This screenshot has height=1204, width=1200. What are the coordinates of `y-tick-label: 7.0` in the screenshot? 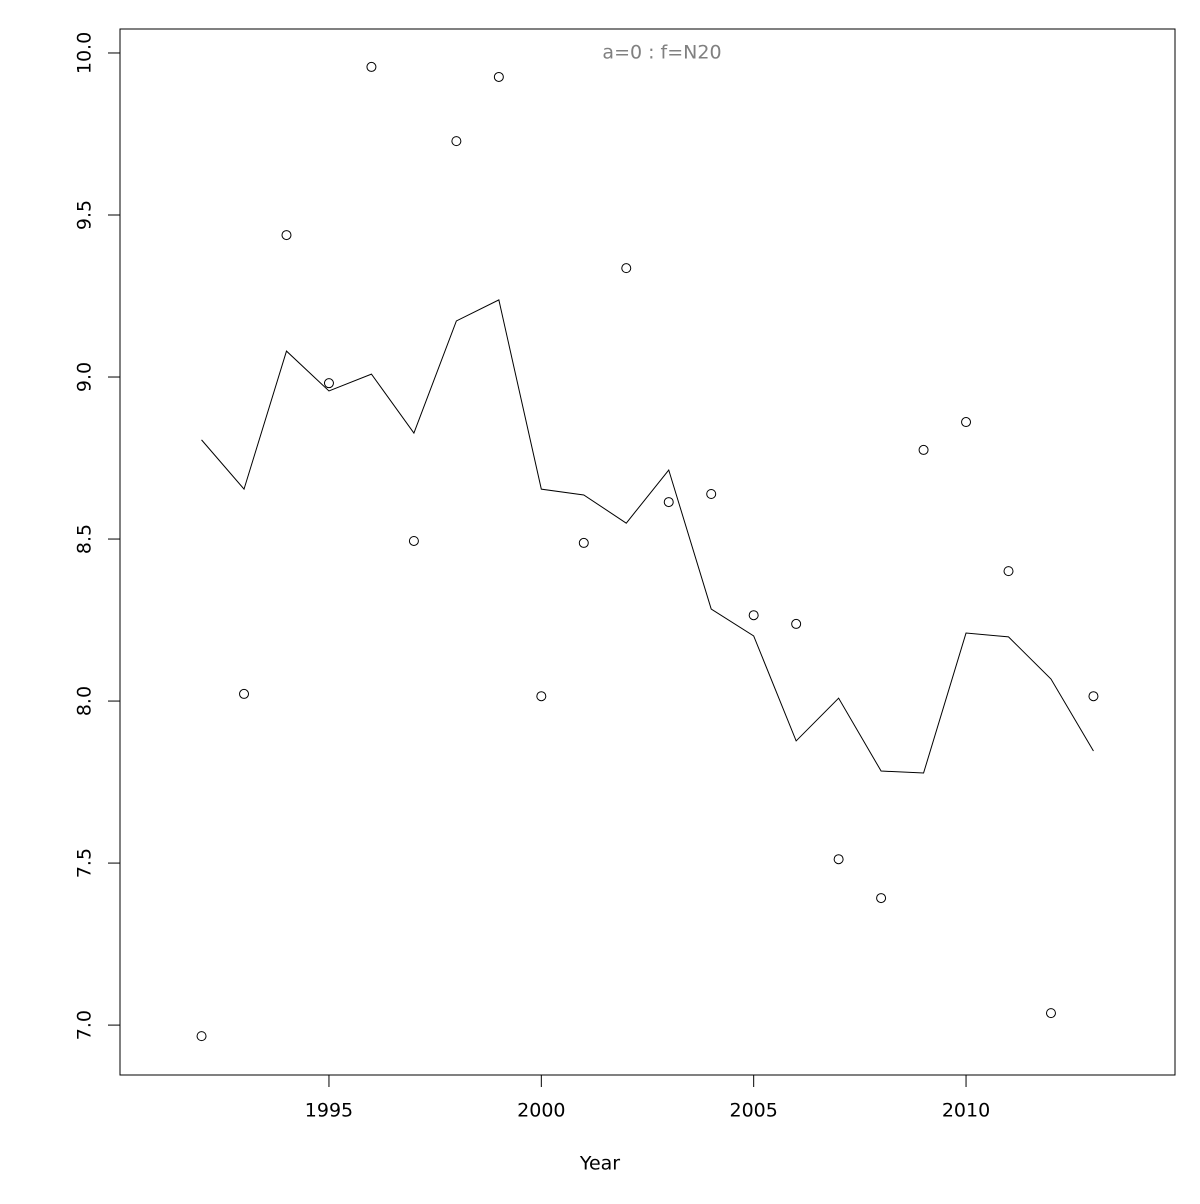 It's located at (85, 1025).